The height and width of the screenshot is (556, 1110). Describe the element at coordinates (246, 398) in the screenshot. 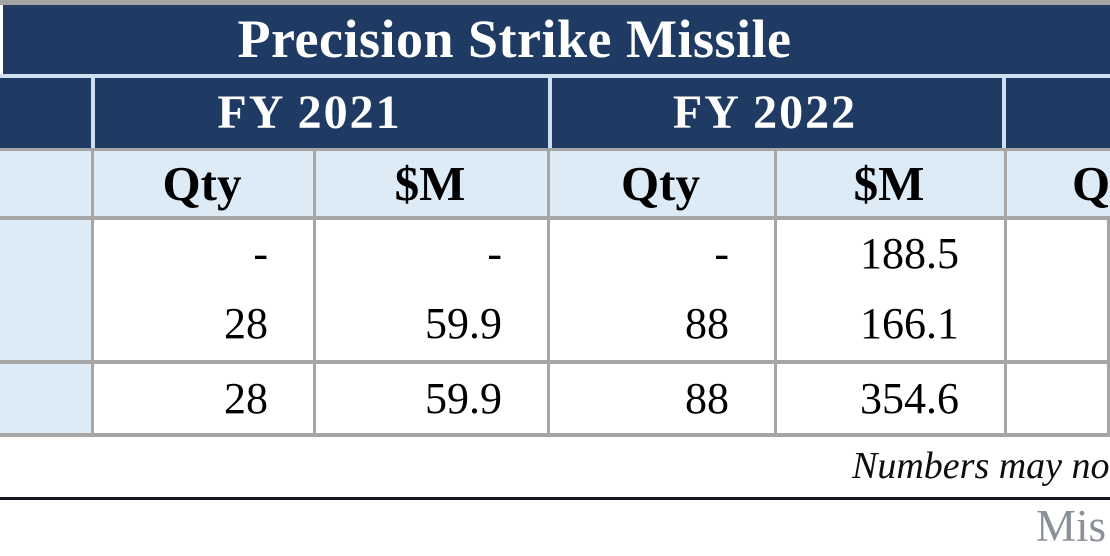

I see `total-fy21-qty: 28` at that location.